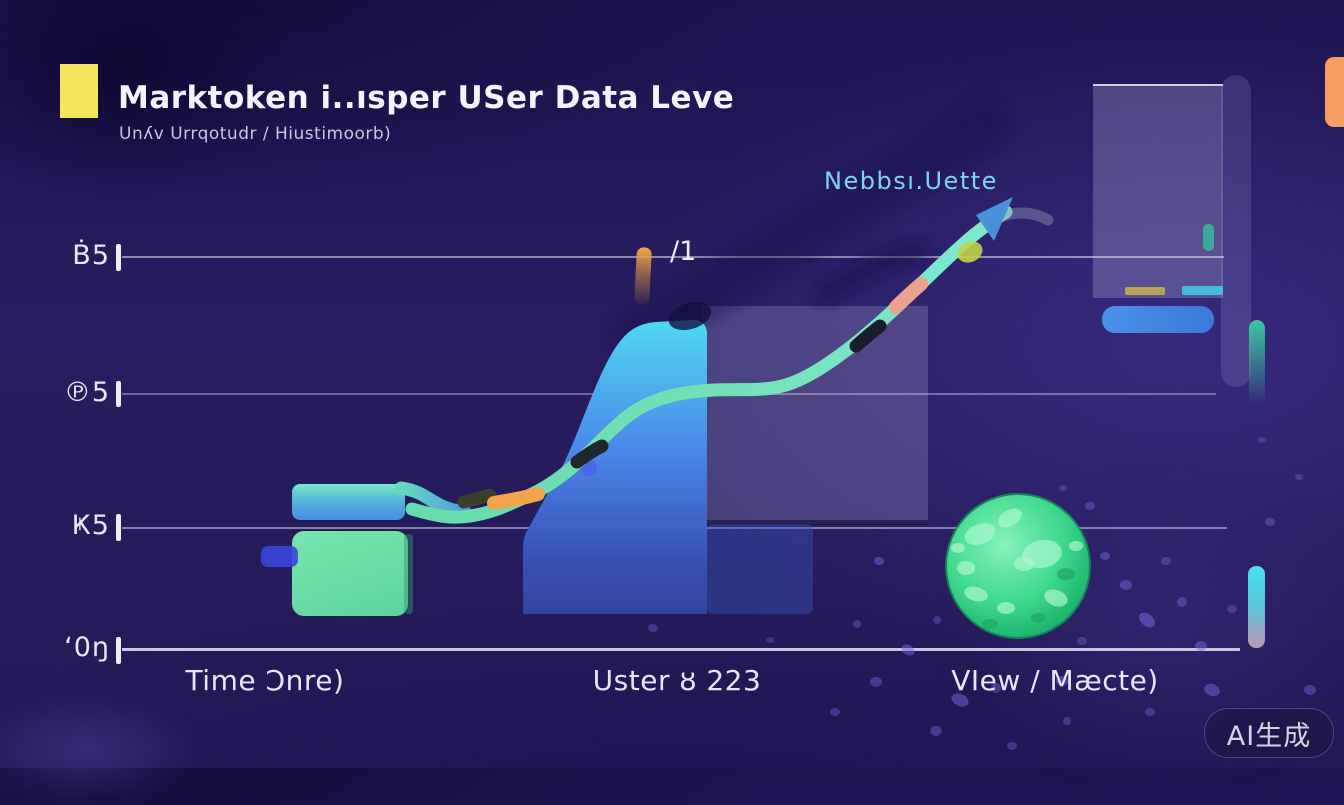 This screenshot has height=805, width=1344. I want to click on right-pillar, so click(1236, 231).